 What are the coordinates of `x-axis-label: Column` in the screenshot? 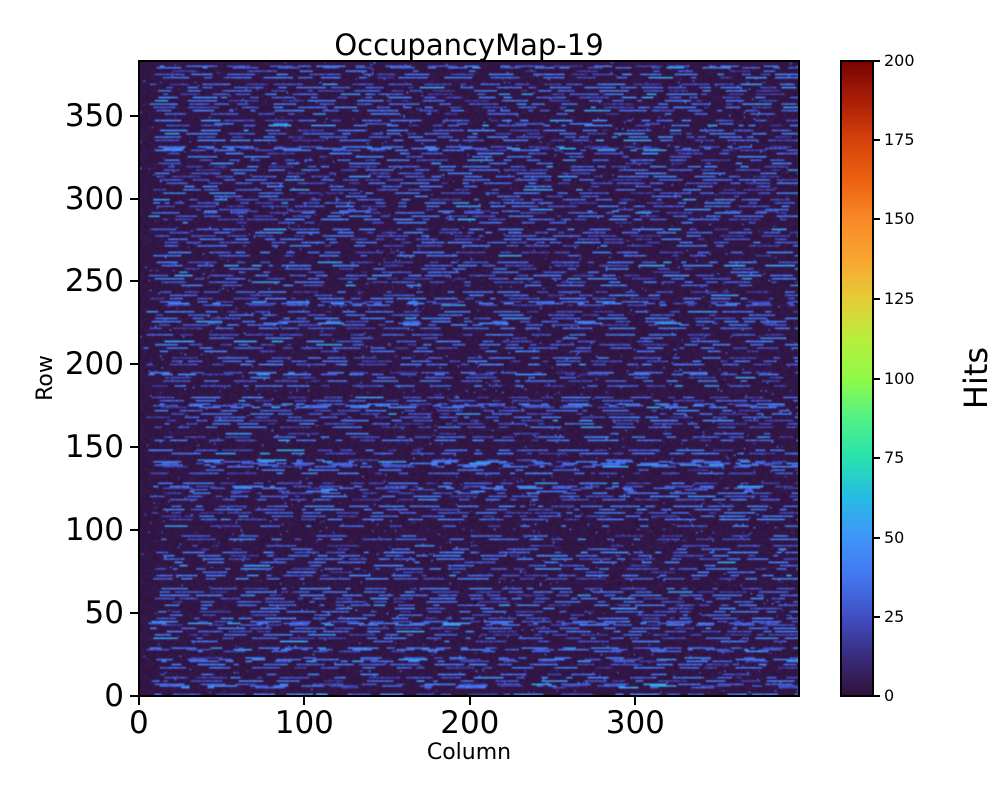 It's located at (469, 752).